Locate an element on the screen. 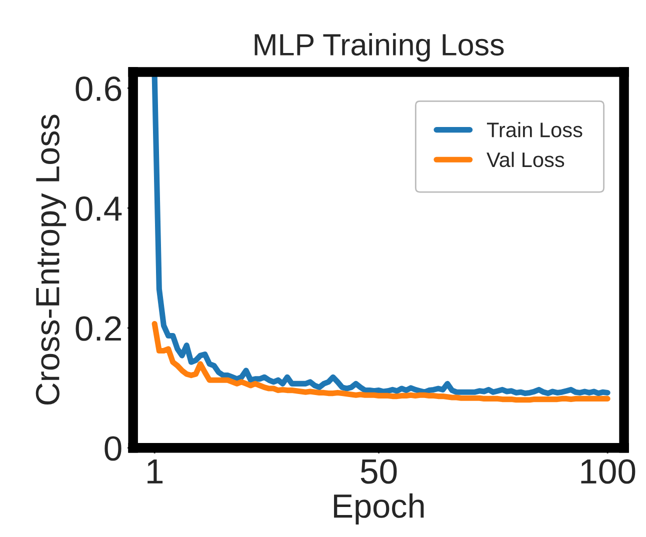  legend-label: Train Loss is located at coordinates (534, 130).